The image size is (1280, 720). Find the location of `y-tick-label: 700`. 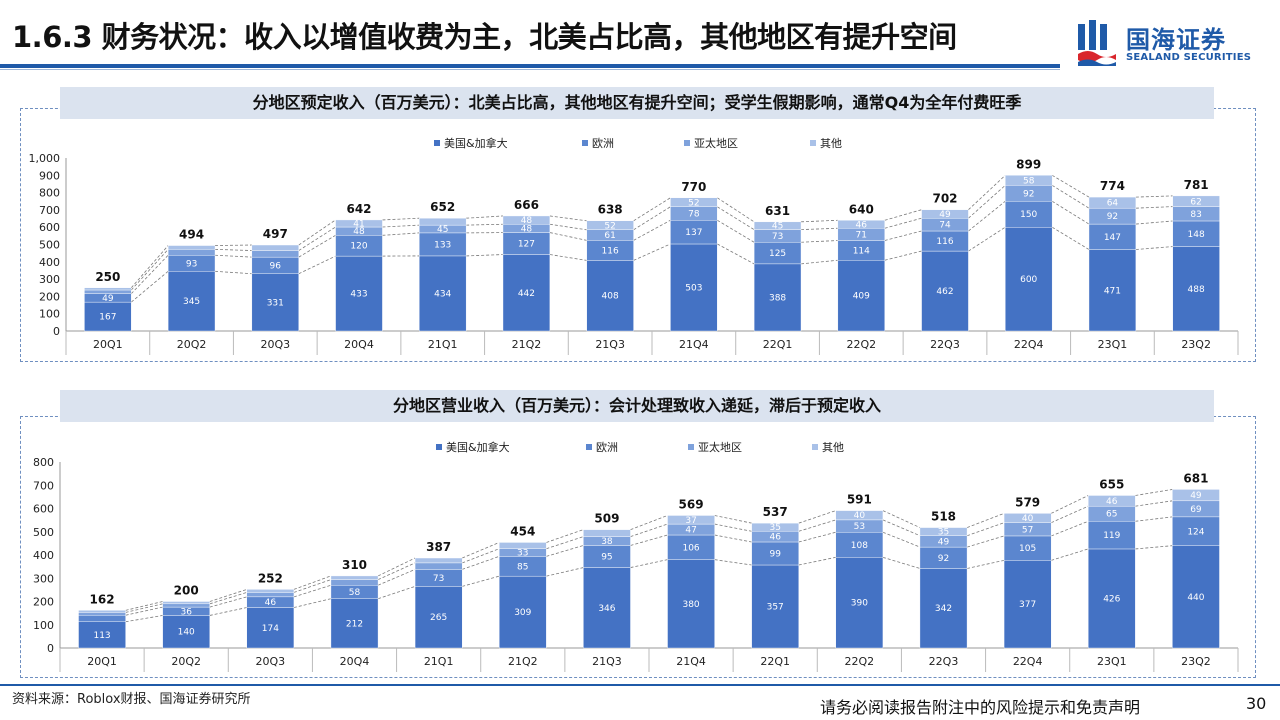

y-tick-label: 700 is located at coordinates (49, 210).